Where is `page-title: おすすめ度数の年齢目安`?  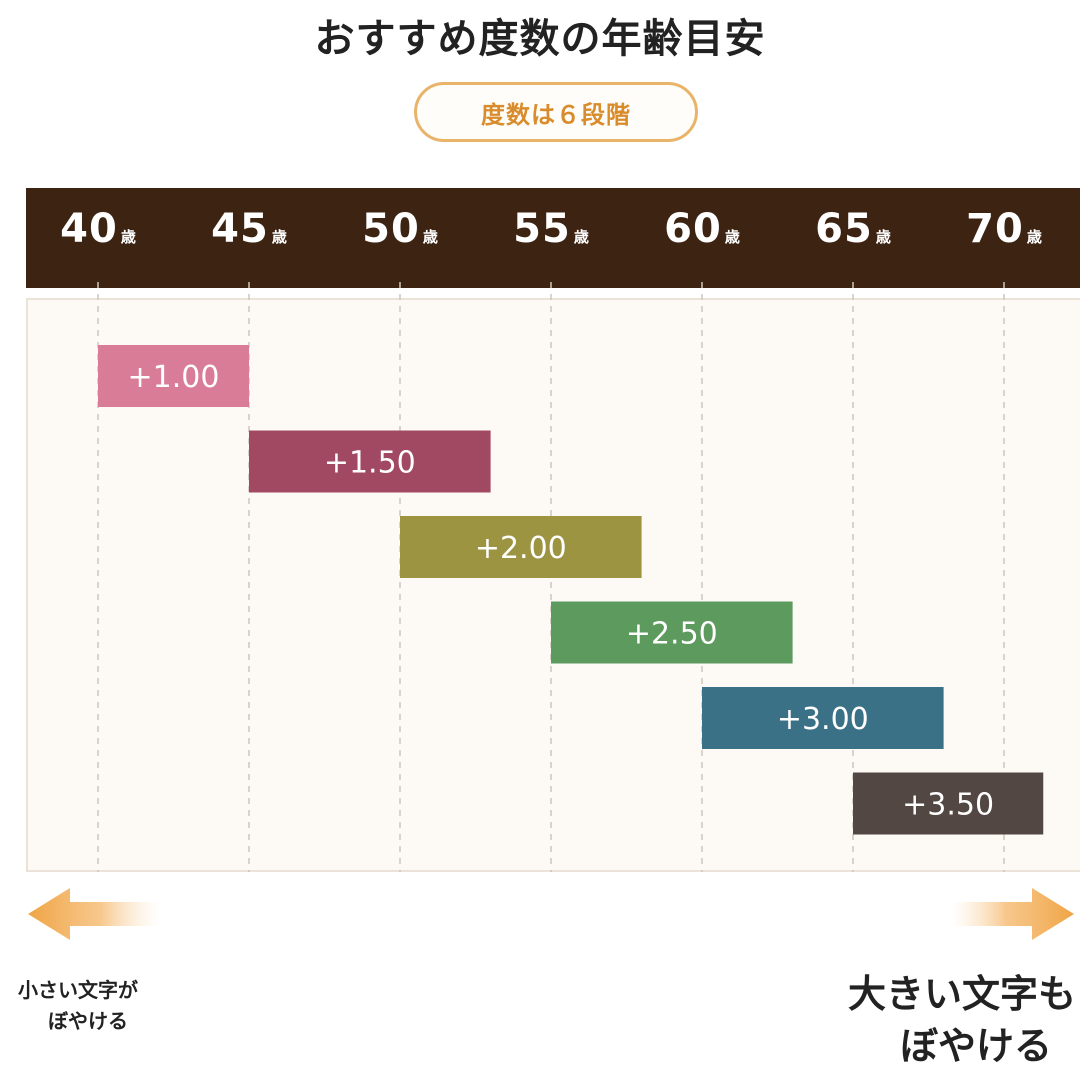
page-title: おすすめ度数の年齢目安 is located at coordinates (540, 39).